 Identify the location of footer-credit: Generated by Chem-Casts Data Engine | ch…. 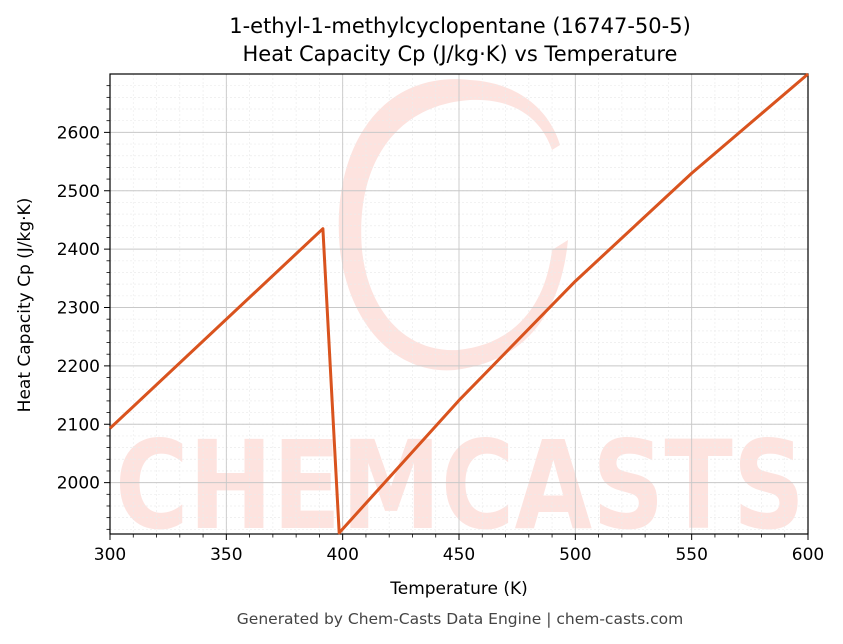
(460, 619).